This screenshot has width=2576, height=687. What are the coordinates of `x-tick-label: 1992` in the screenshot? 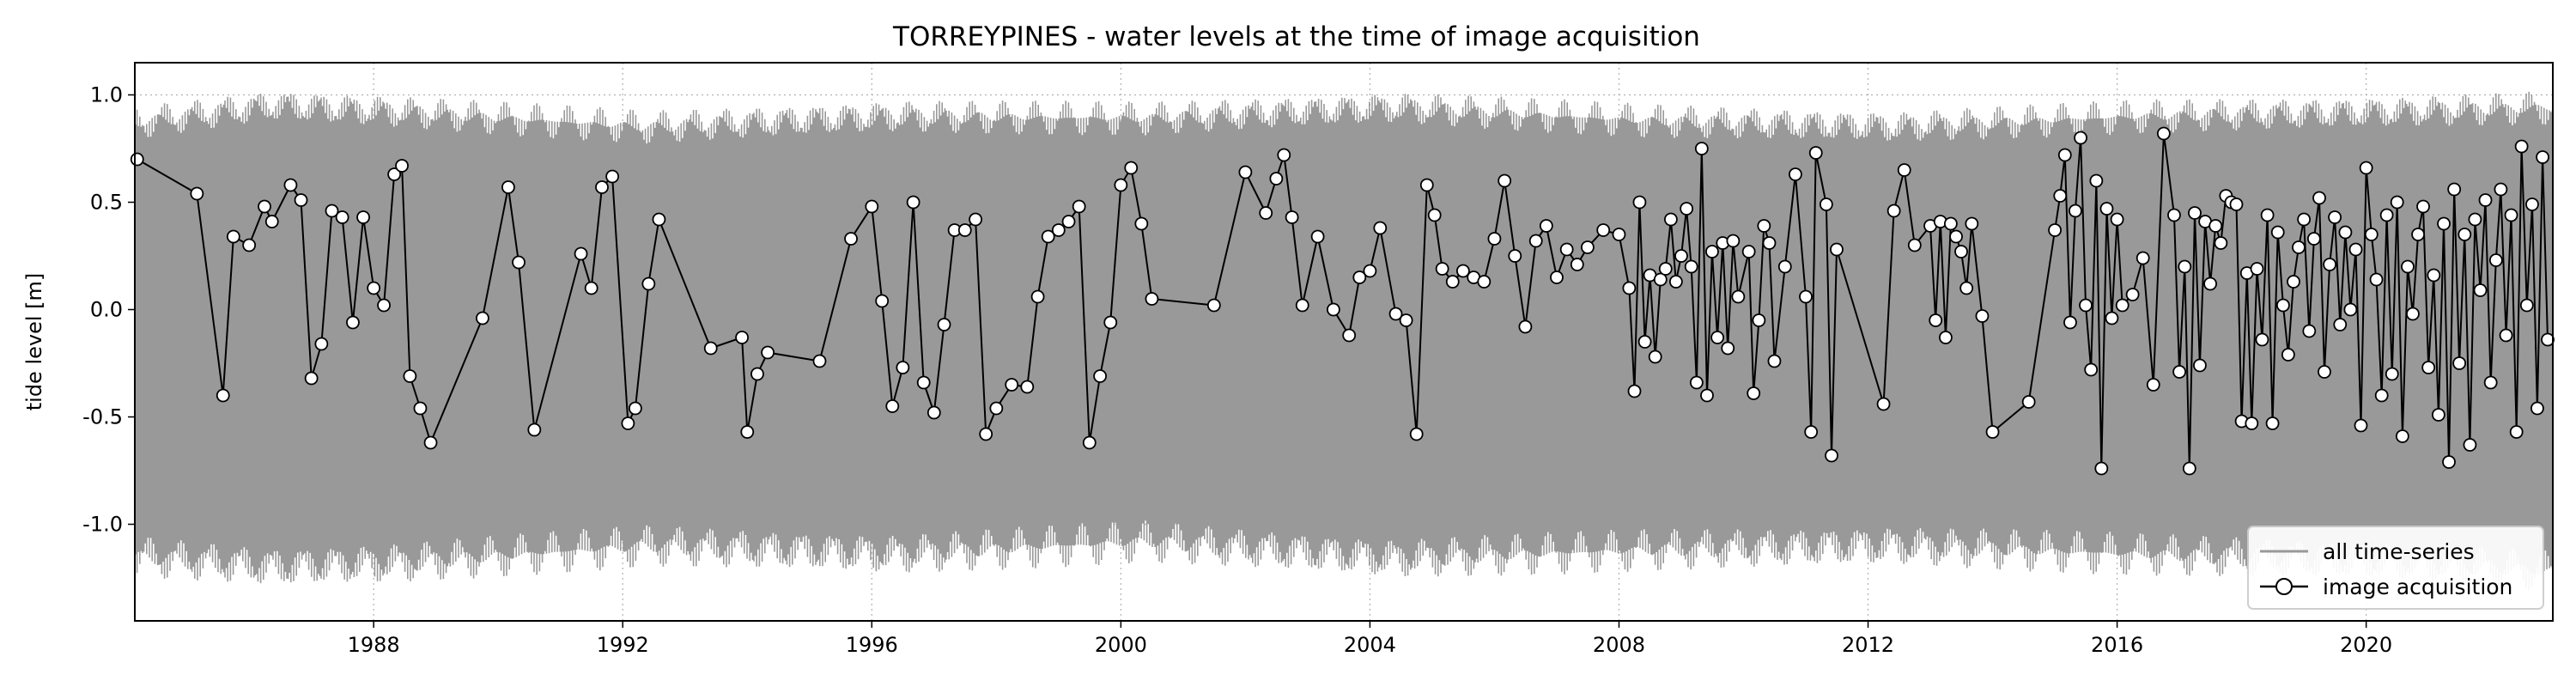 It's located at (623, 645).